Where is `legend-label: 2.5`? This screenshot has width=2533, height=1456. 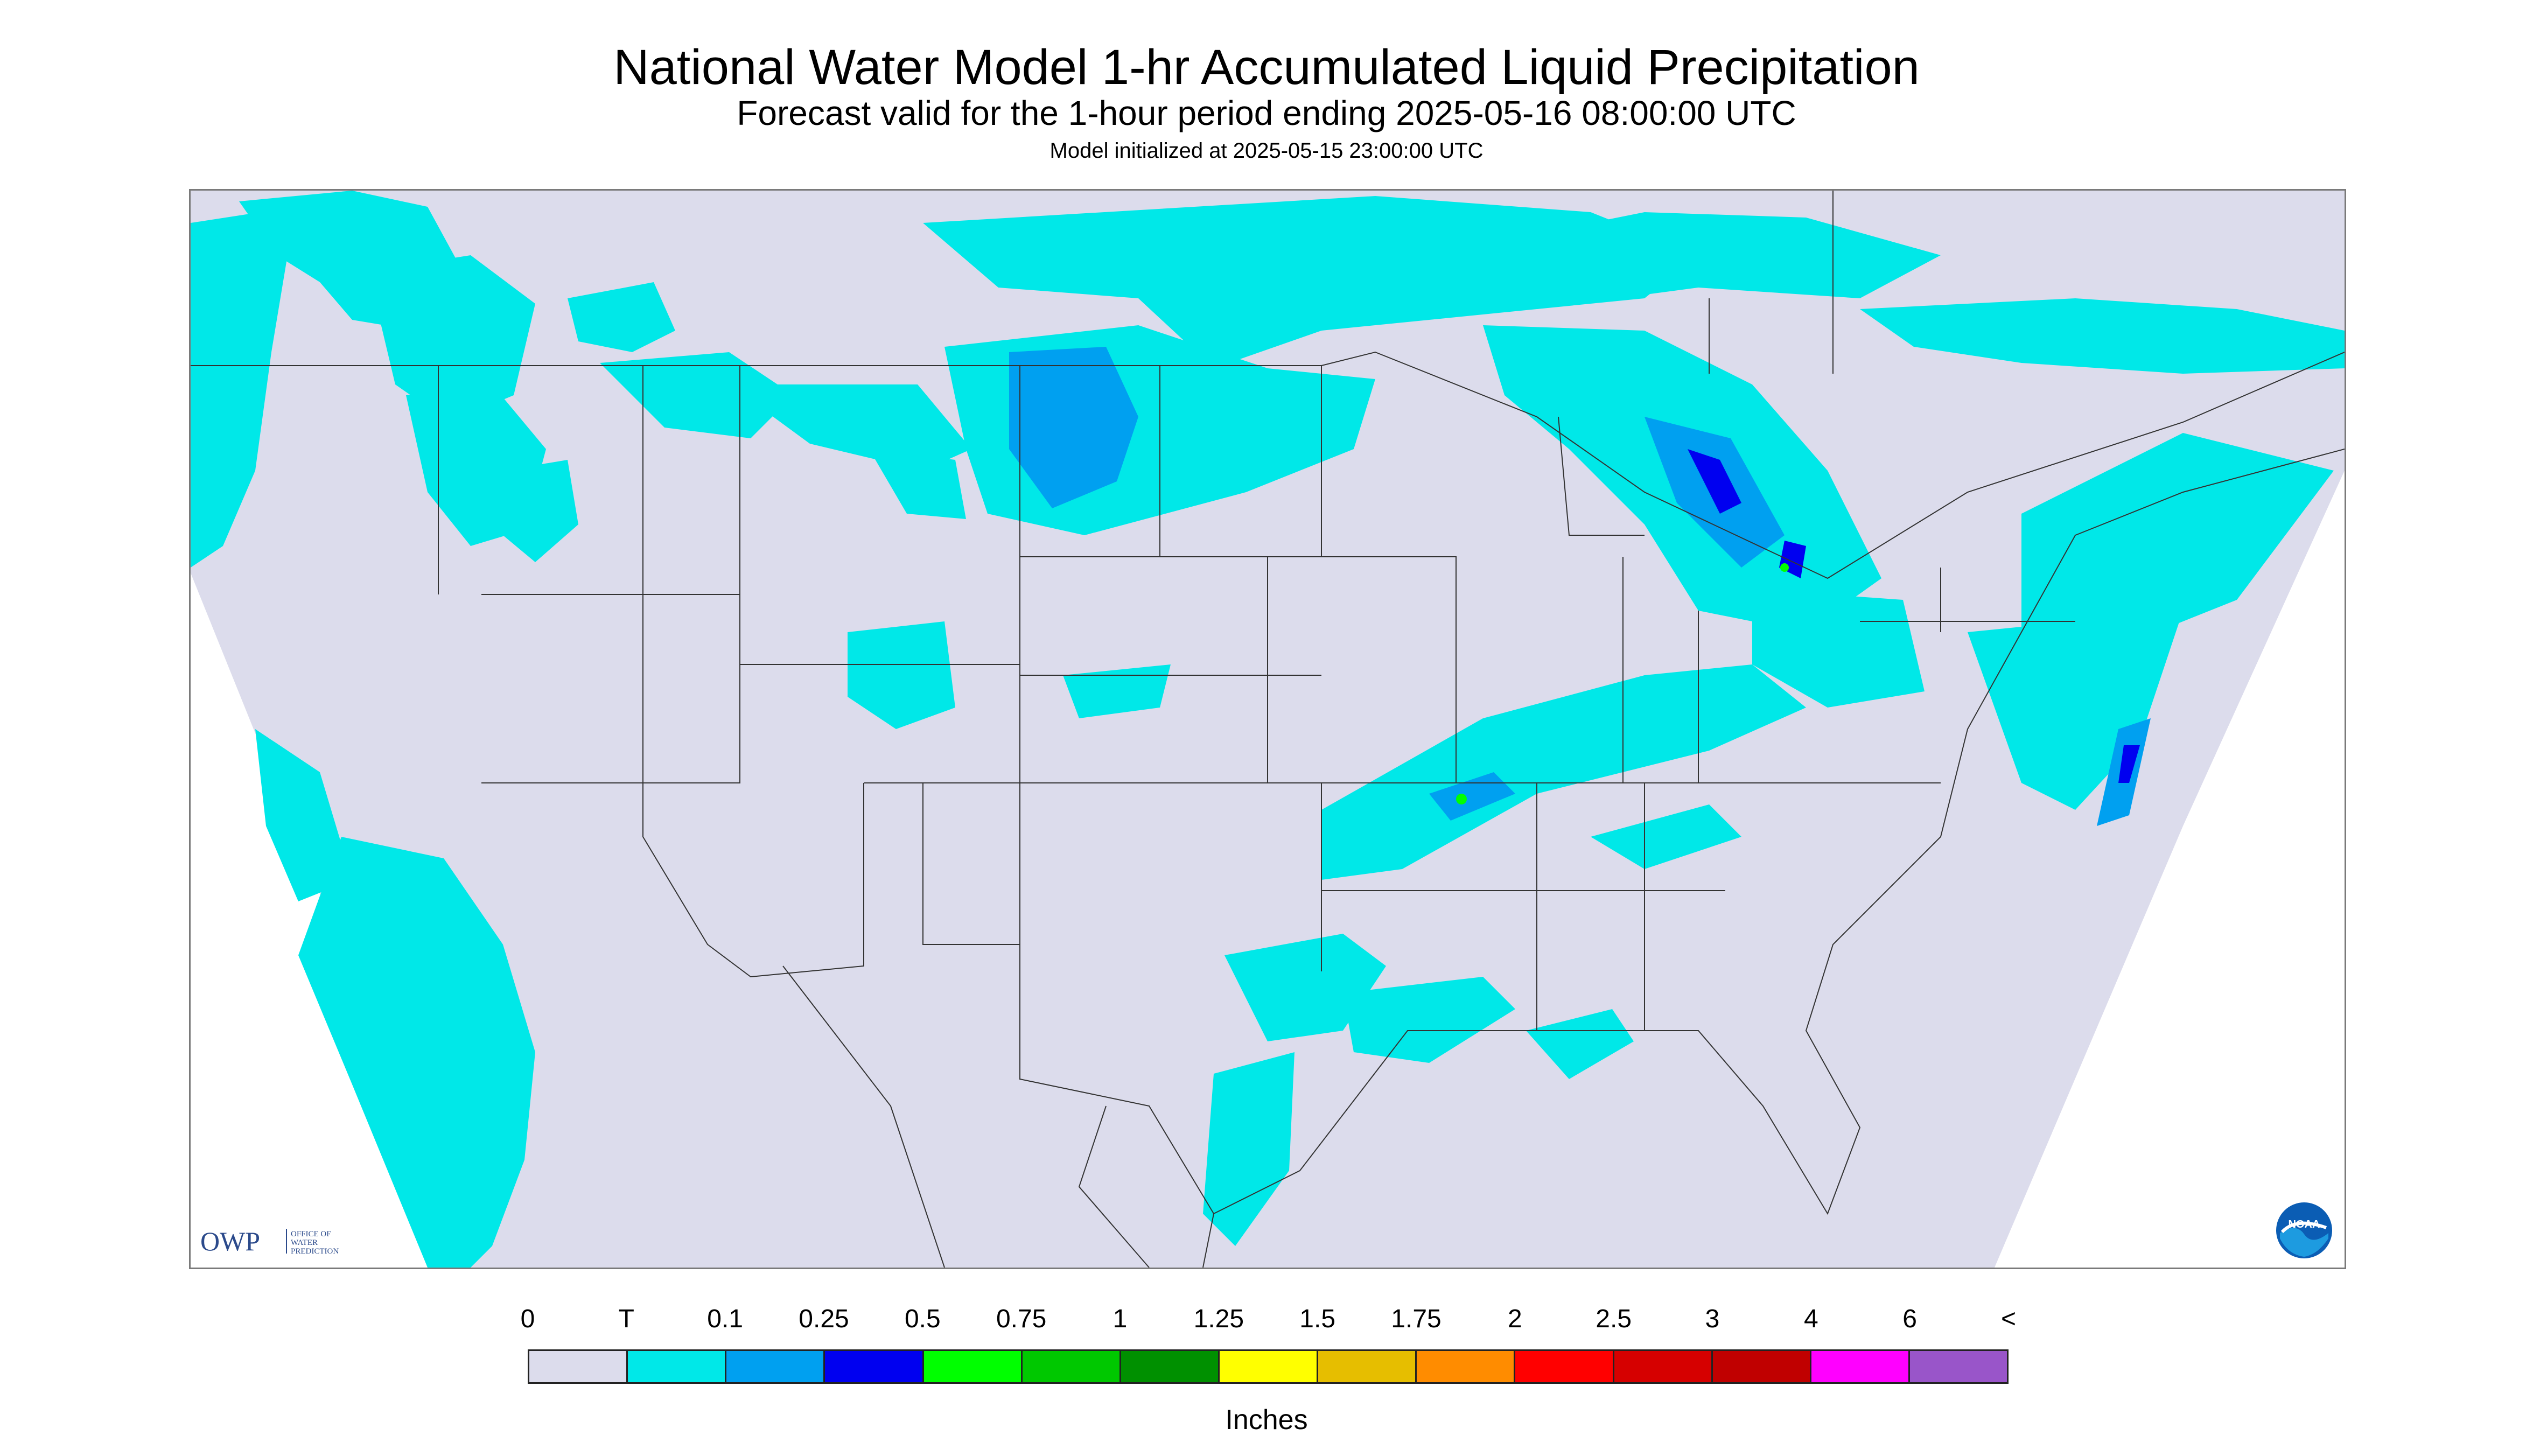
legend-label: 2.5 is located at coordinates (1614, 1319).